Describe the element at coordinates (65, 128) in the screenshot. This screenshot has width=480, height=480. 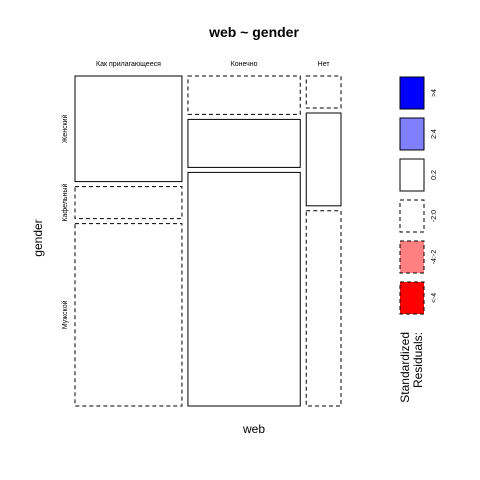
I see `y-category-label: Женский` at that location.